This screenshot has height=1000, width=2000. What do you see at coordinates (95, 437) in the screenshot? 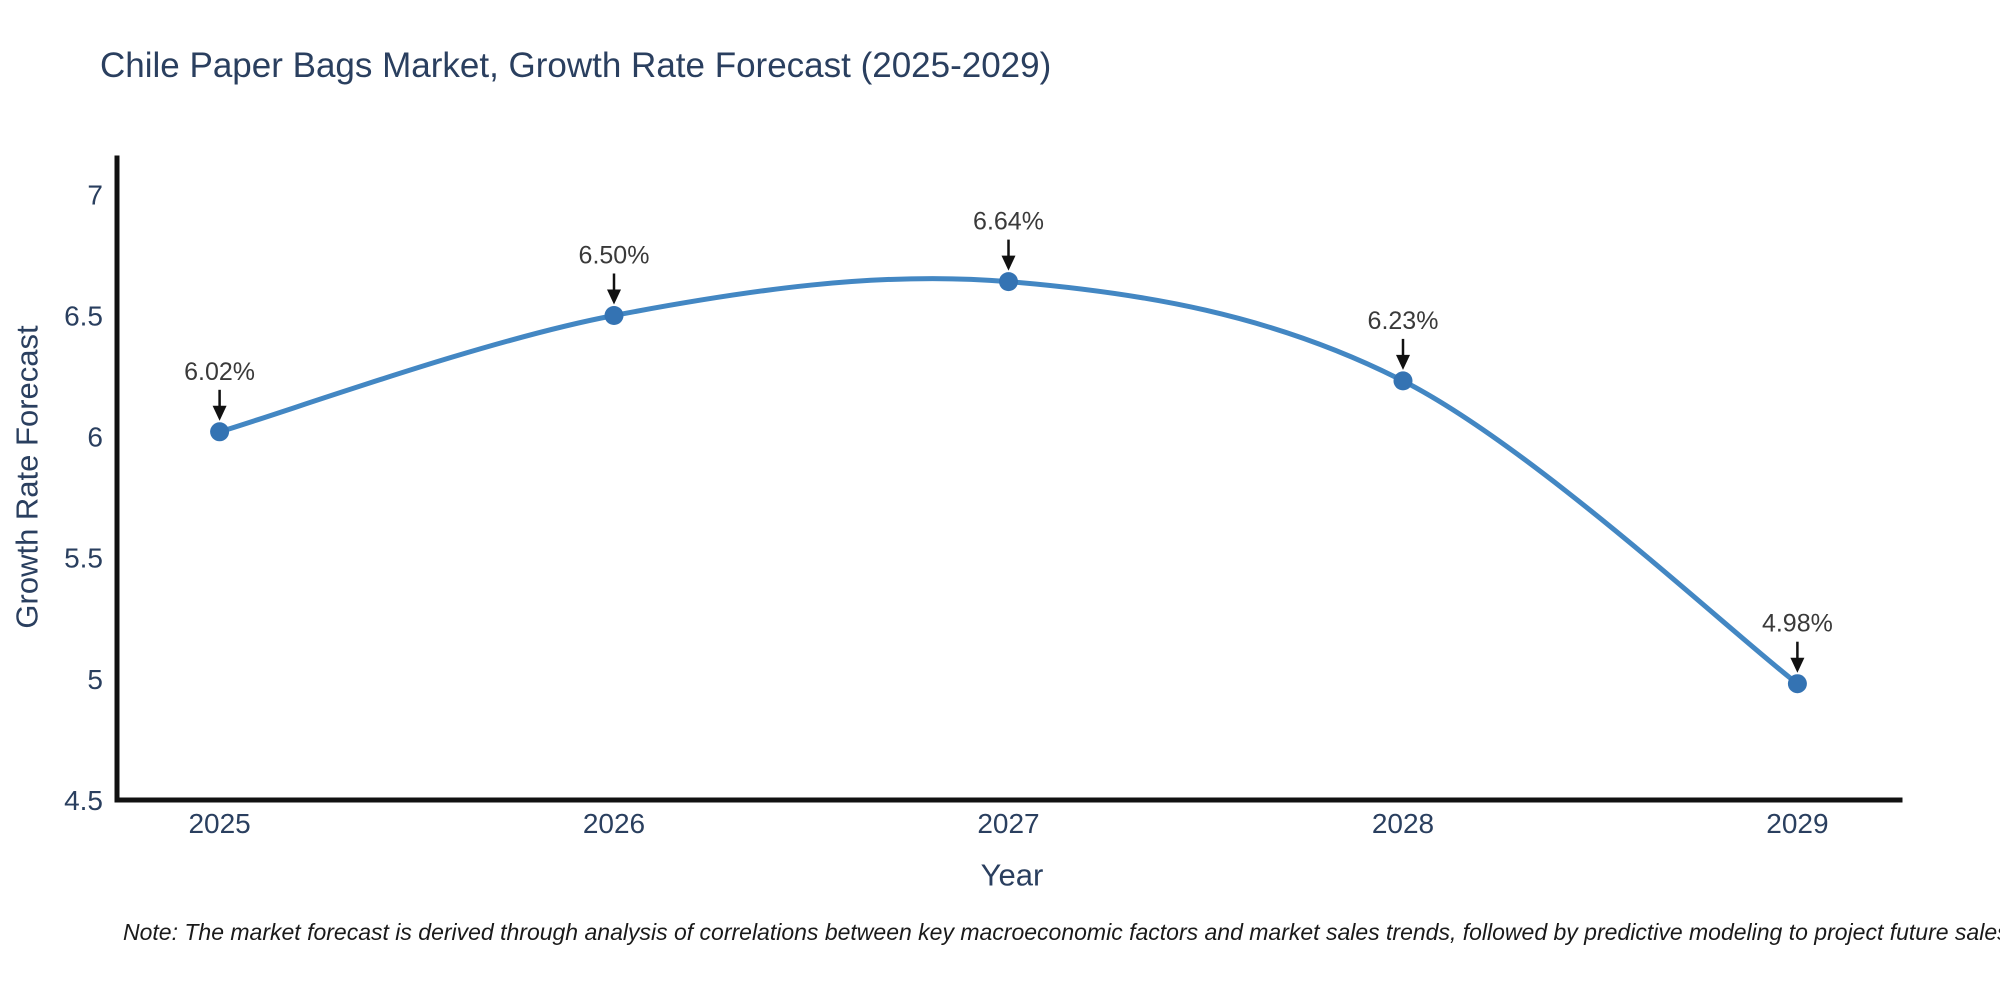
I see `y-tick-label: 6` at bounding box center [95, 437].